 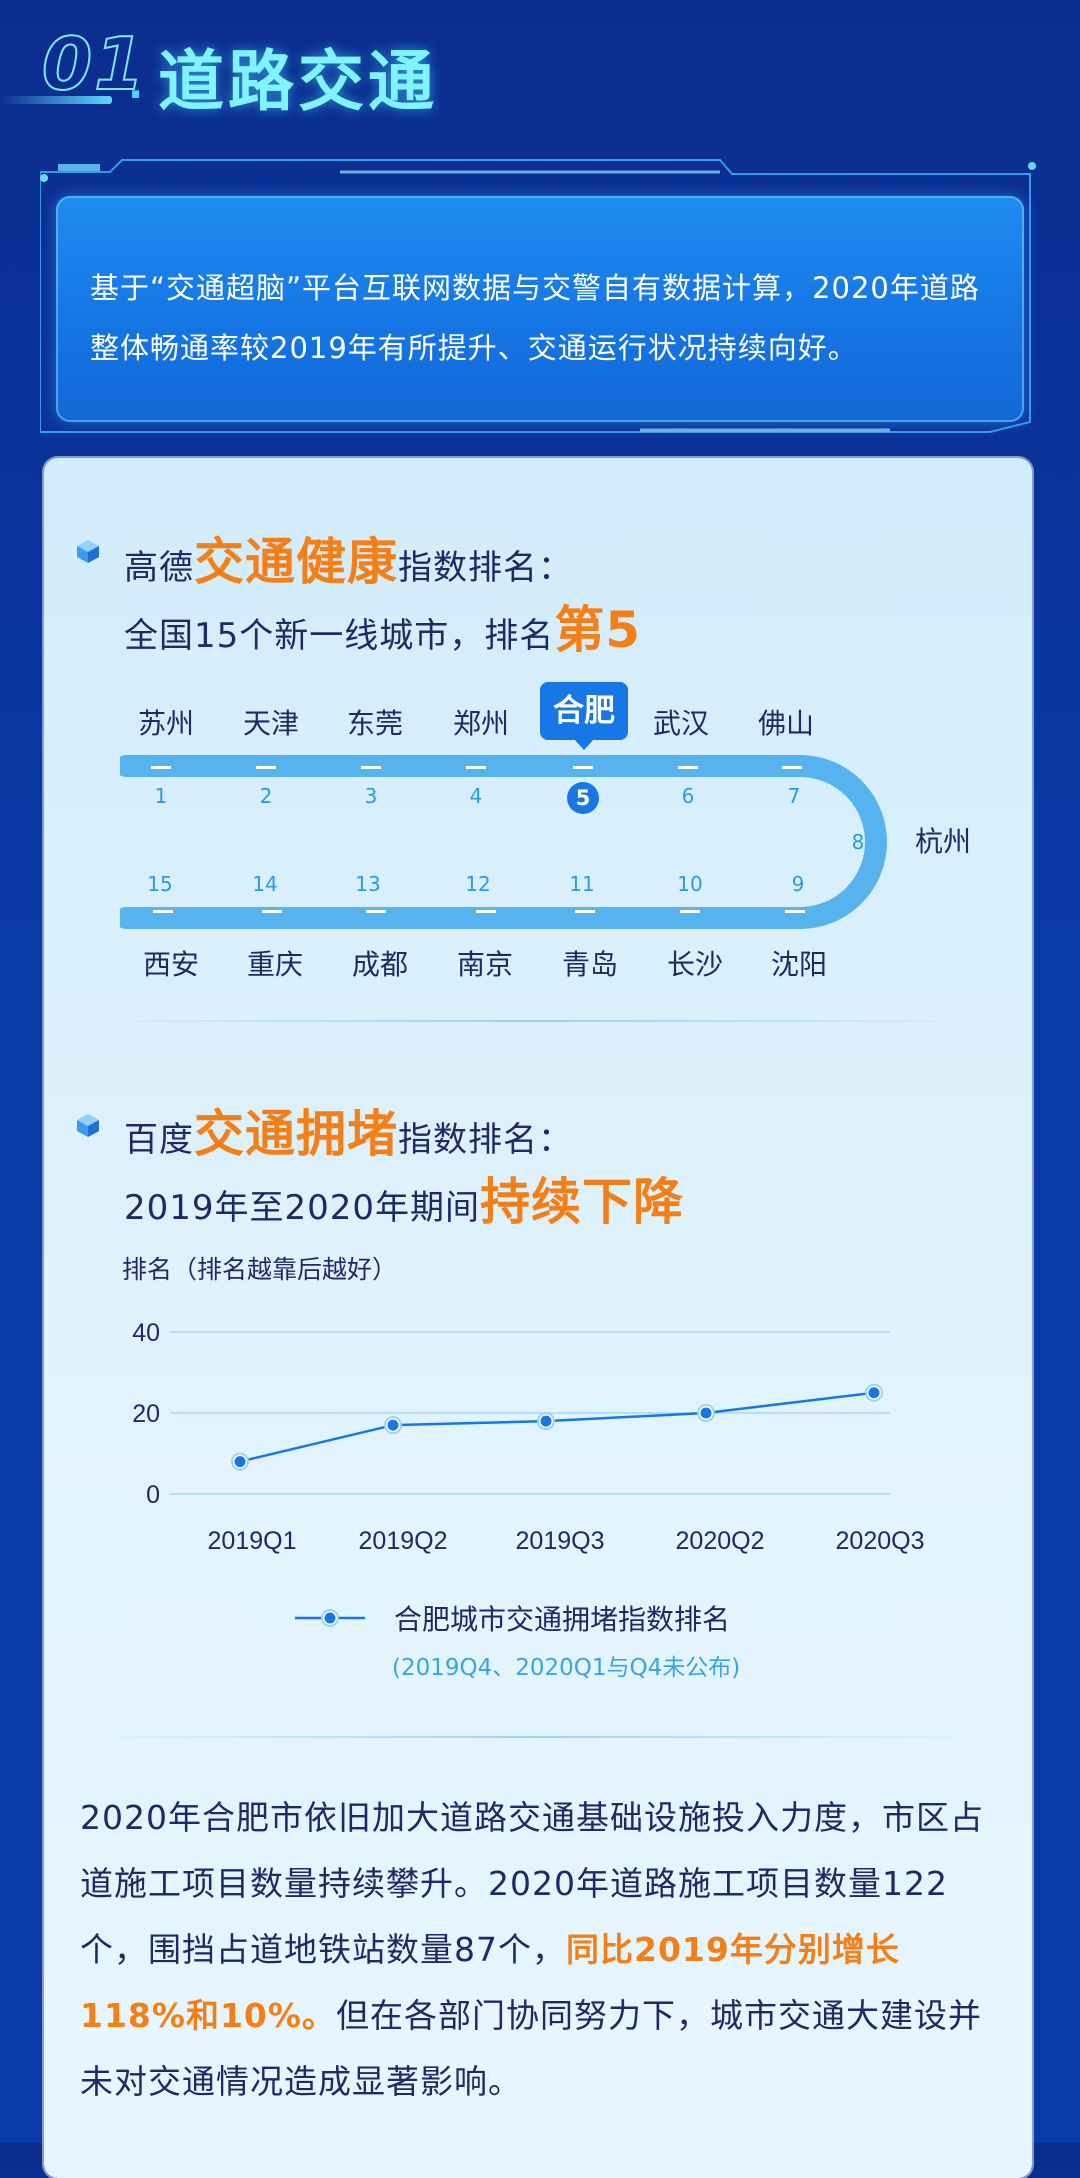 What do you see at coordinates (296, 562) in the screenshot?
I see `section1-heading-highlight: 交通健康` at bounding box center [296, 562].